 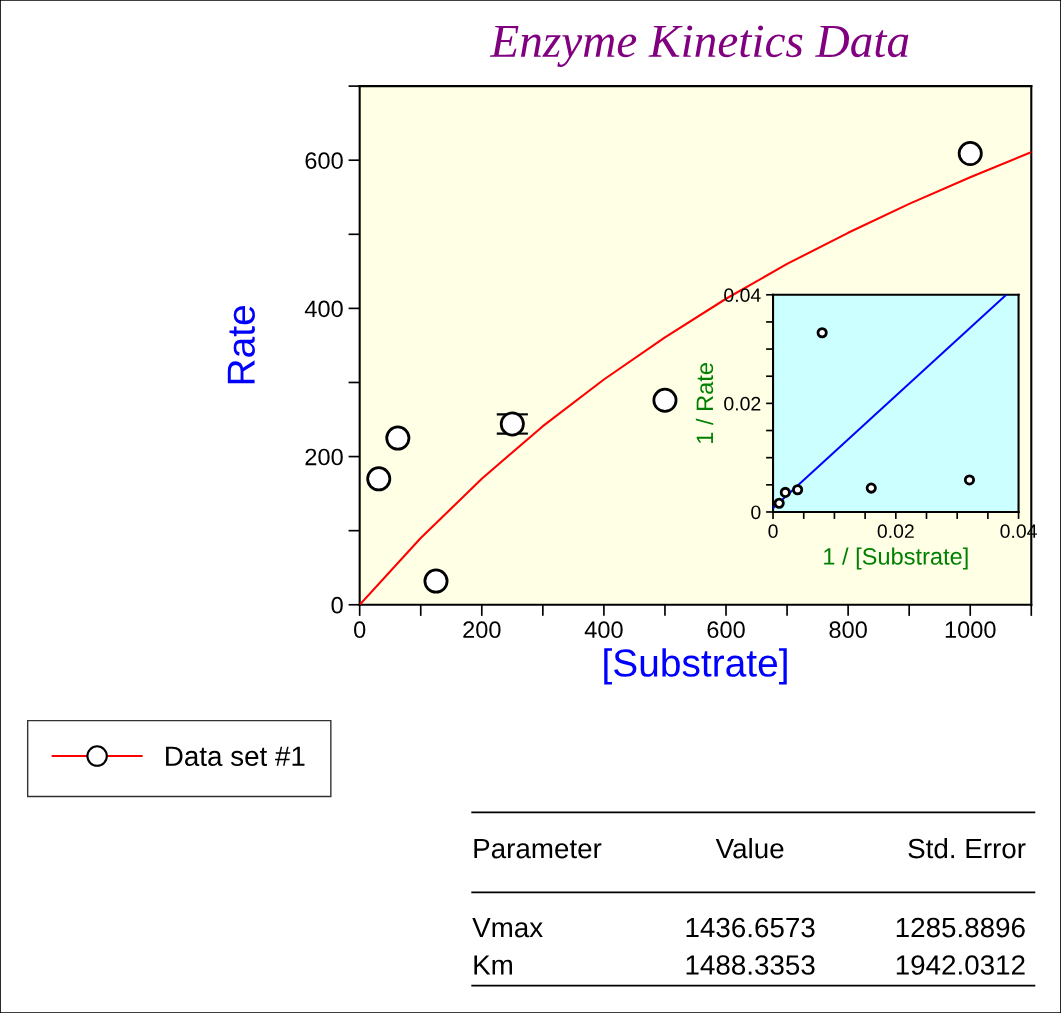 I want to click on x-axis-title: 1 / [Substrate], so click(x=896, y=558).